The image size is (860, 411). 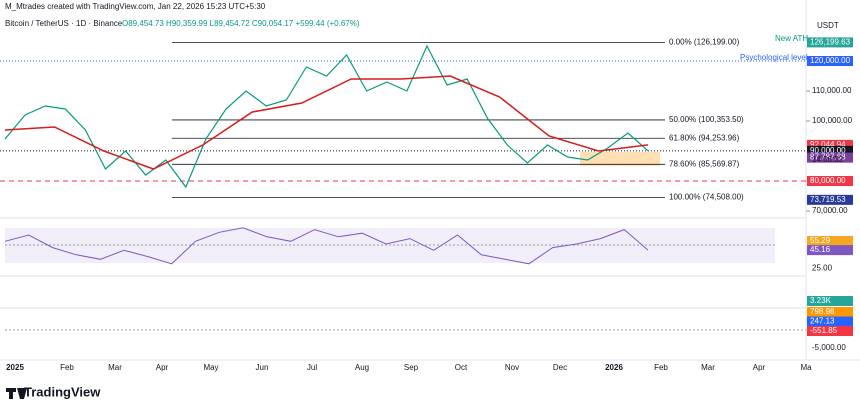 I want to click on badge-label: 92,044.94, so click(x=828, y=144).